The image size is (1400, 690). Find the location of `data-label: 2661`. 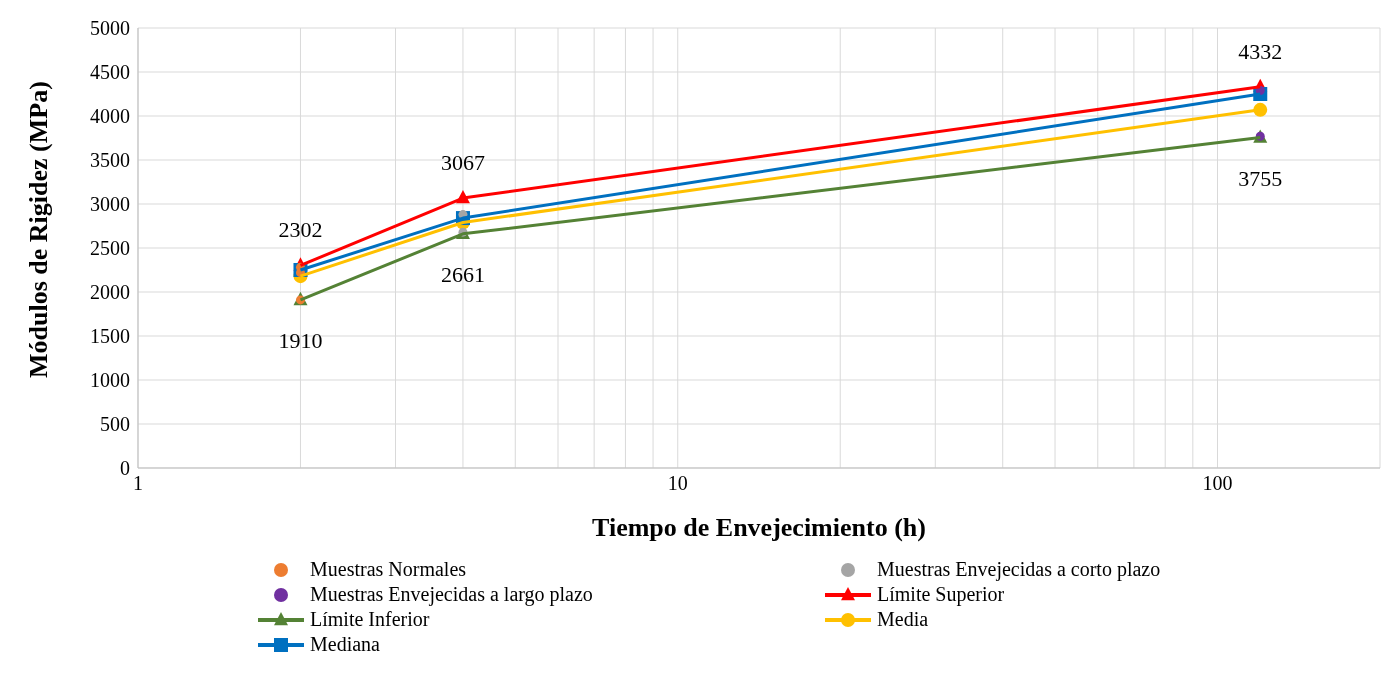

data-label: 2661 is located at coordinates (462, 274).